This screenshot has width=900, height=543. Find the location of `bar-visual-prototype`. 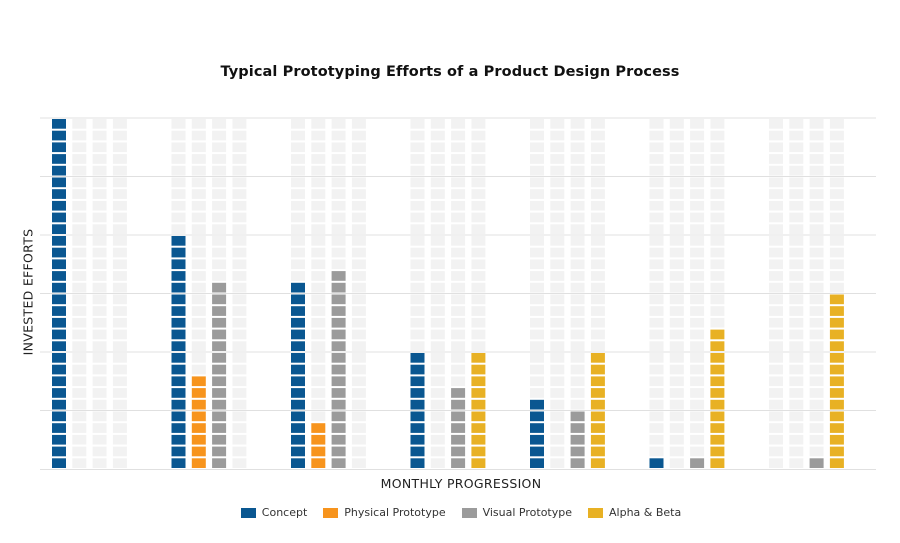

bar-visual-prototype is located at coordinates (577, 439).